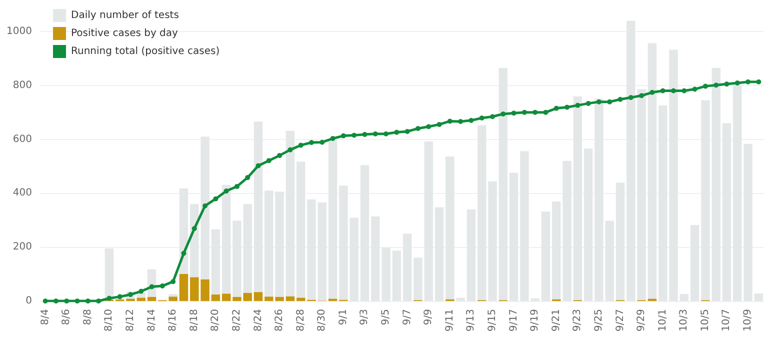  What do you see at coordinates (620, 320) in the screenshot?
I see `x-tick-label: 9/27` at bounding box center [620, 320].